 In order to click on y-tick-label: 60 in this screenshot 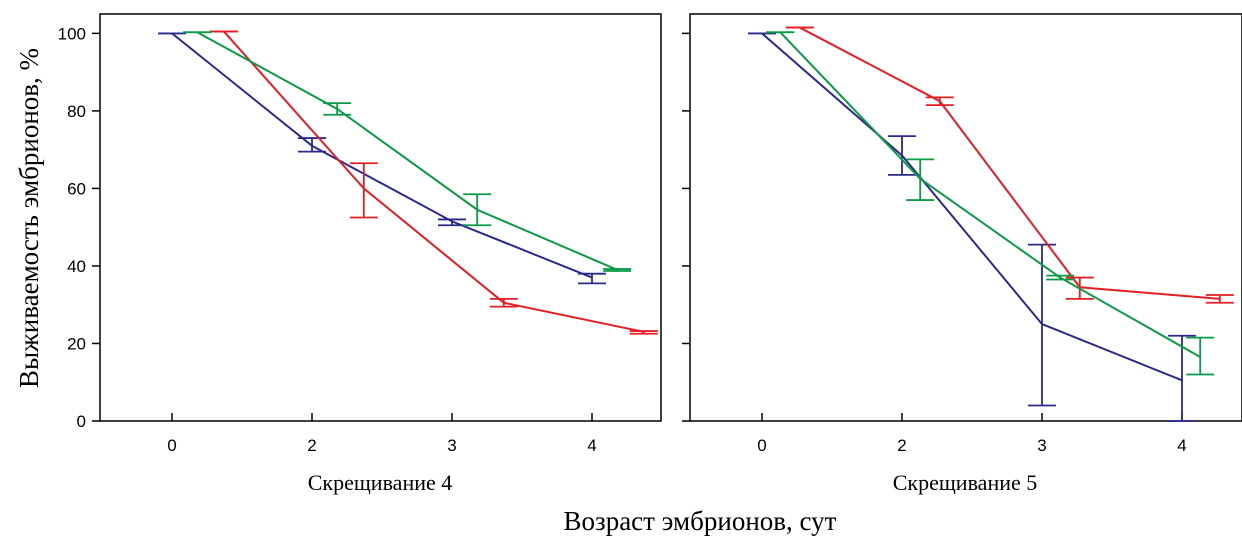, I will do `click(76, 188)`.